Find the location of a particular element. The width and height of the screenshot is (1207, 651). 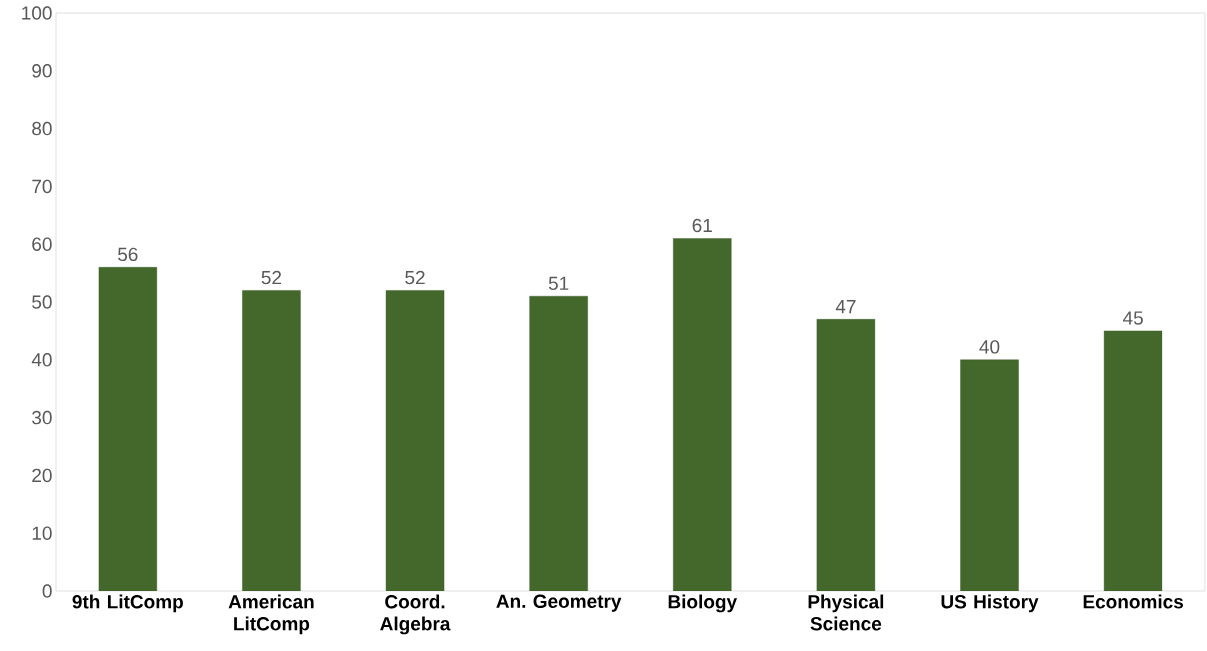

x-tick-label: American LitComp is located at coordinates (271, 614).